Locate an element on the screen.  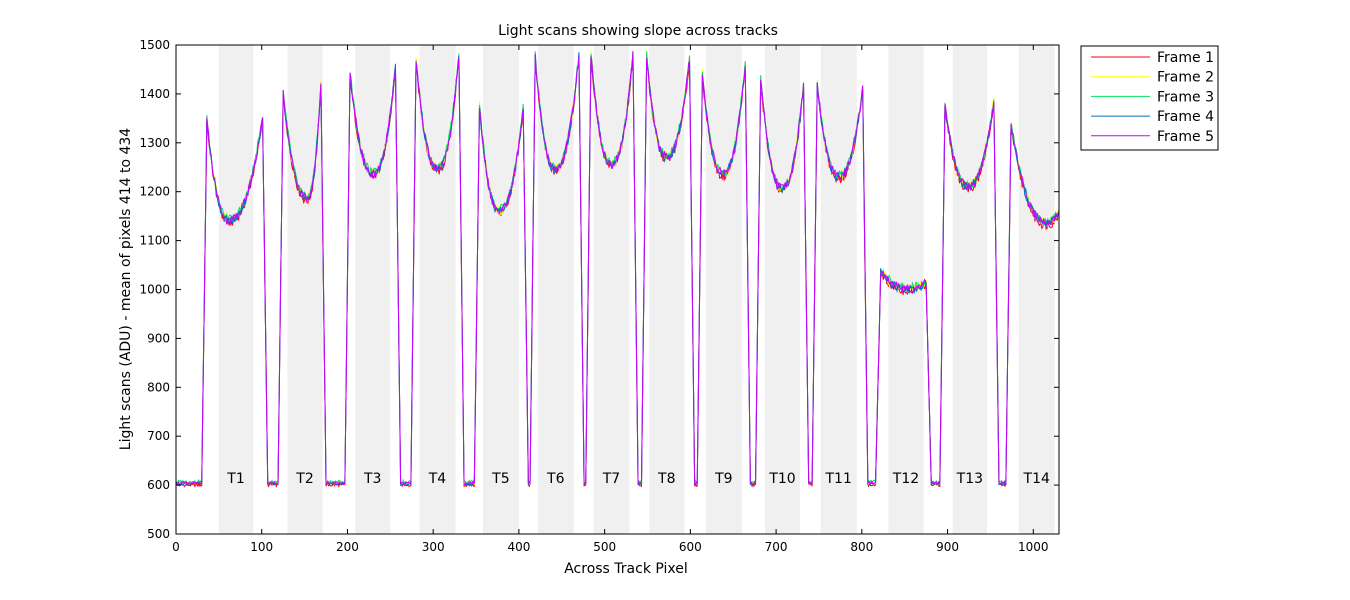
y-tick-label: 1400 is located at coordinates (154, 94).